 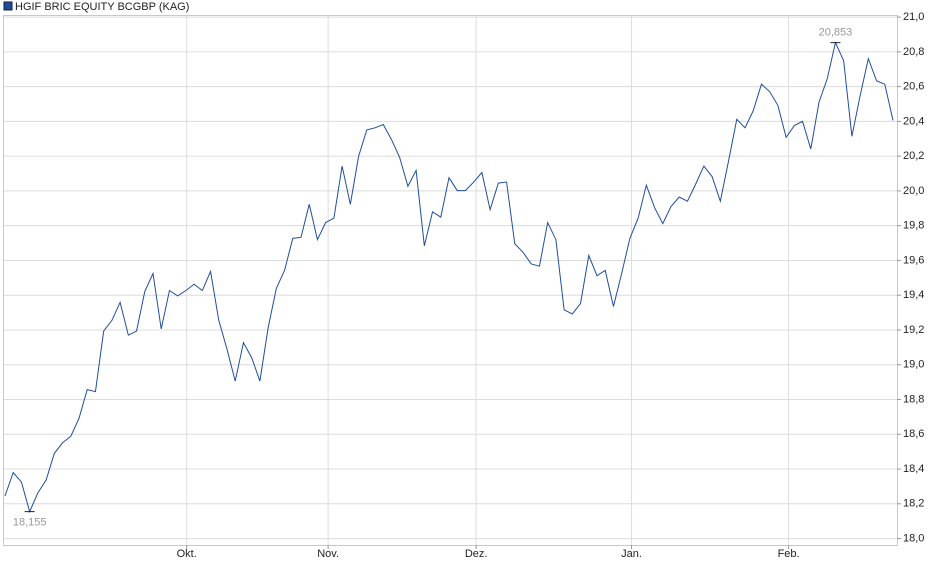 I want to click on y-tick-label: 18,0, so click(x=913, y=538).